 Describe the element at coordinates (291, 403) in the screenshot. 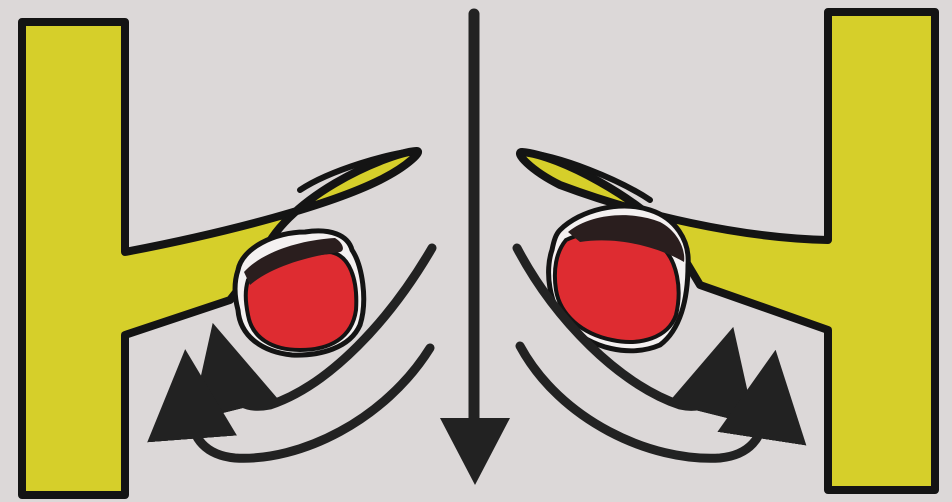

I see `left-eddy-outer` at that location.